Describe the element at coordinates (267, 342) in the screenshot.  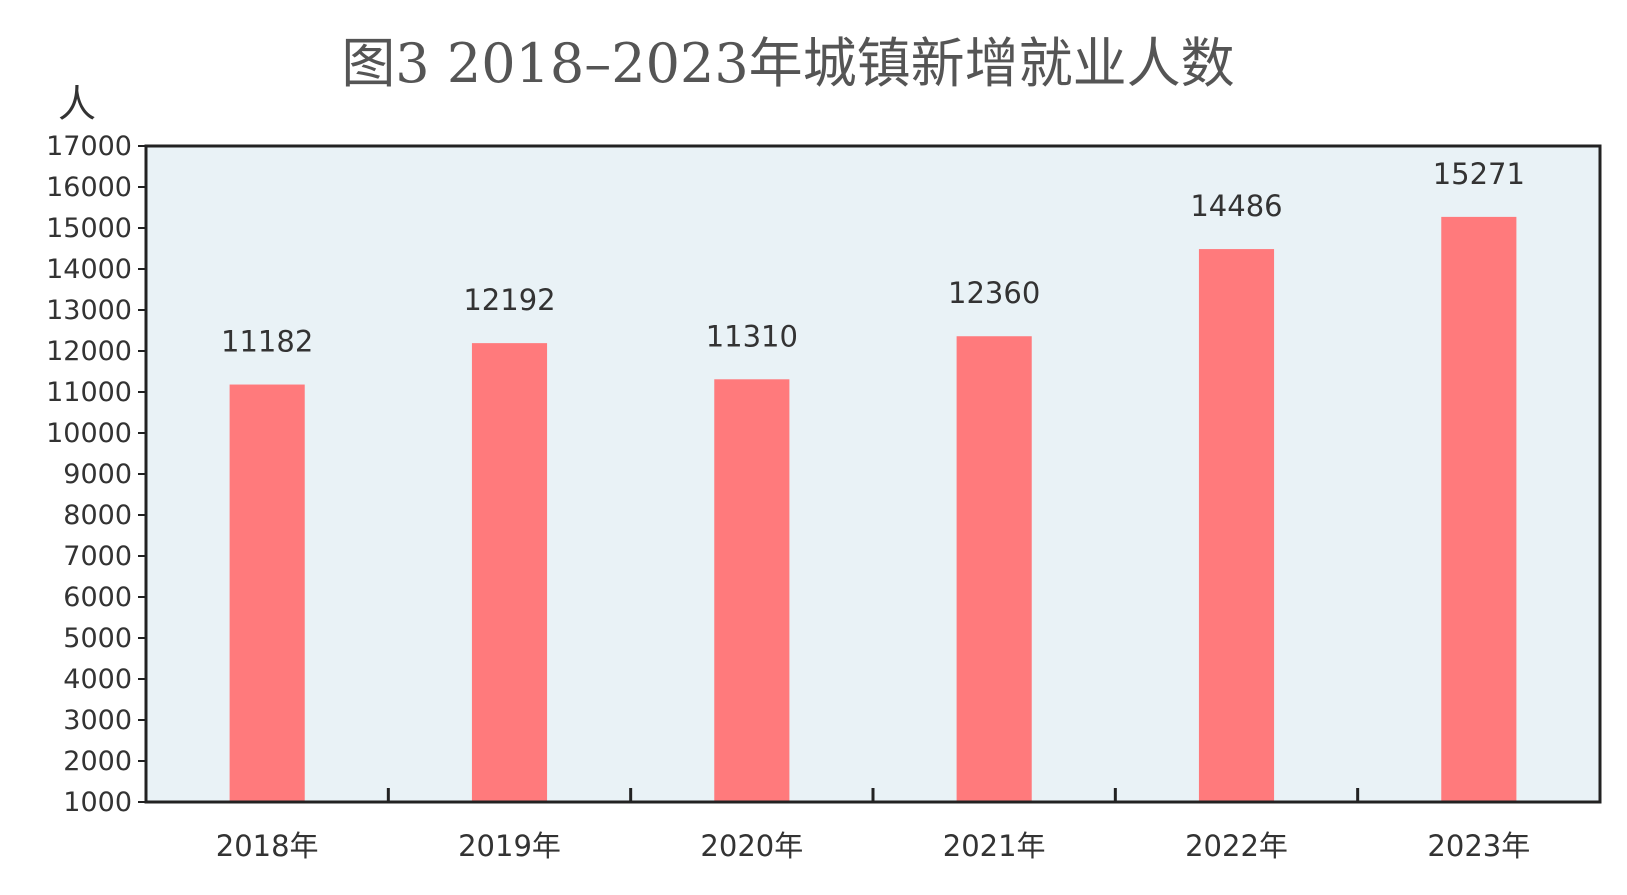
I see `bar-value-label: 11182` at that location.